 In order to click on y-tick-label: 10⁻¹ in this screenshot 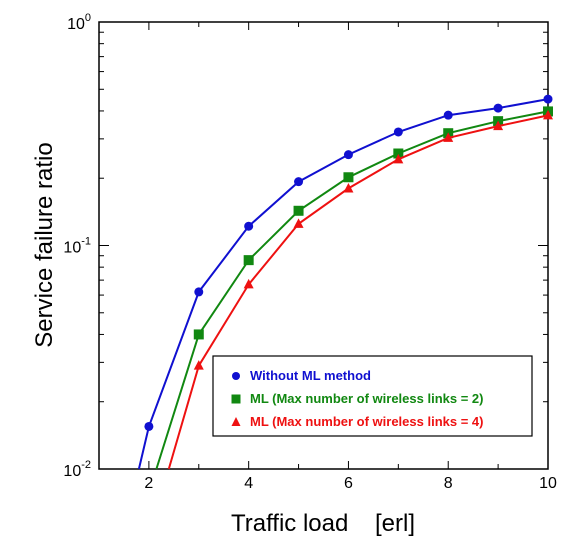, I will do `click(77, 246)`.